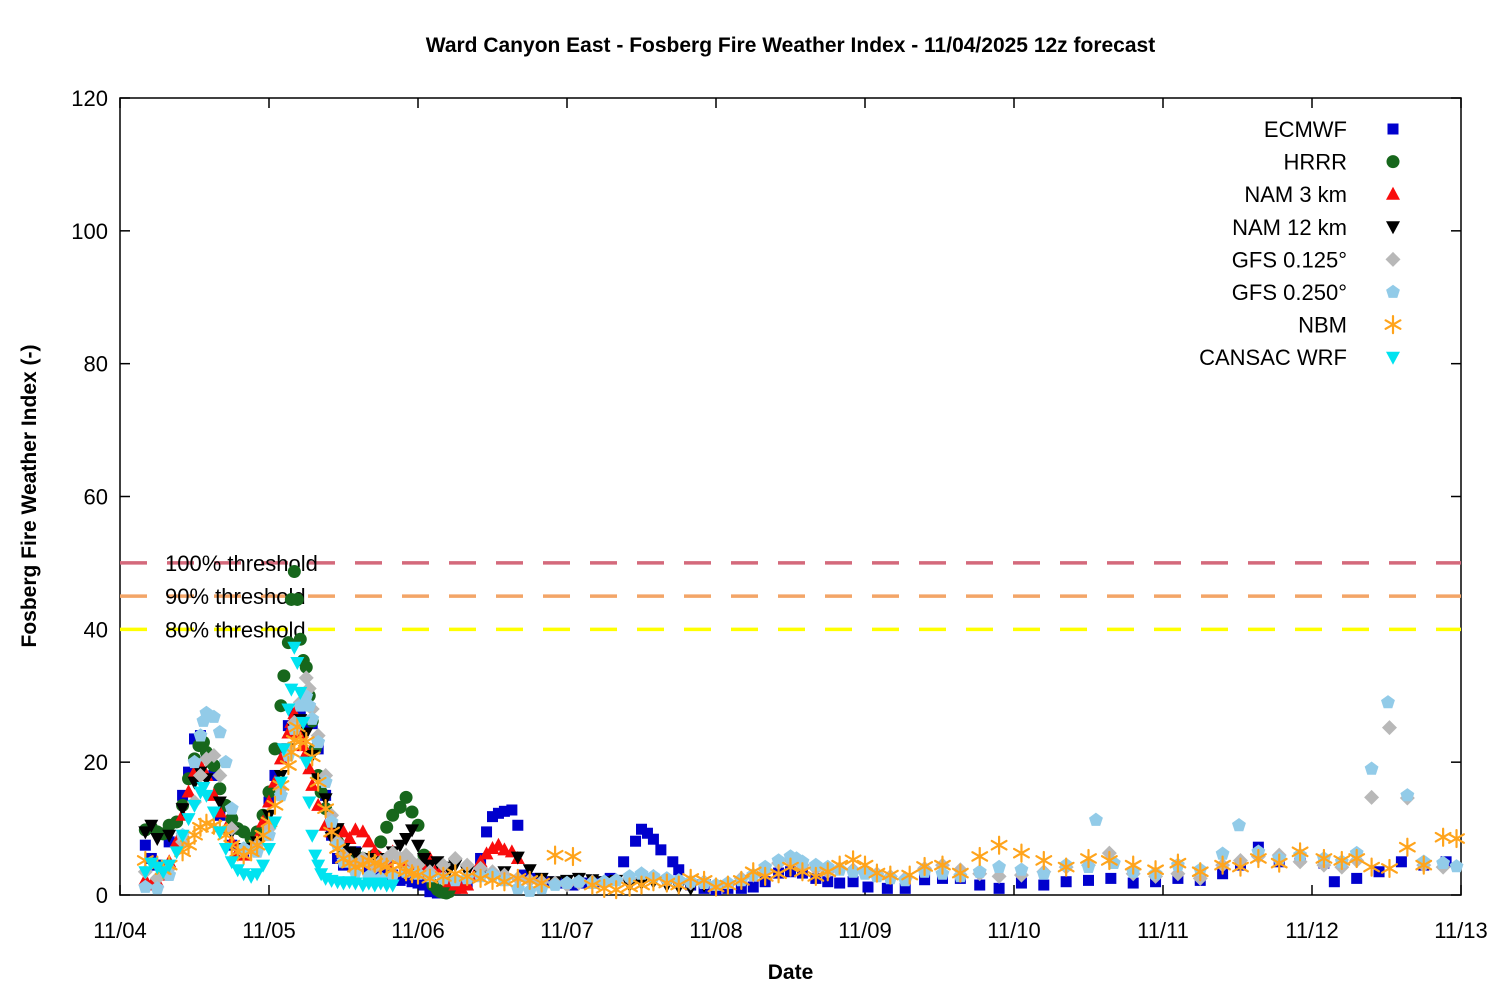 This screenshot has height=1000, width=1500. I want to click on legend-marker-hrrr-icon, so click(1393, 162).